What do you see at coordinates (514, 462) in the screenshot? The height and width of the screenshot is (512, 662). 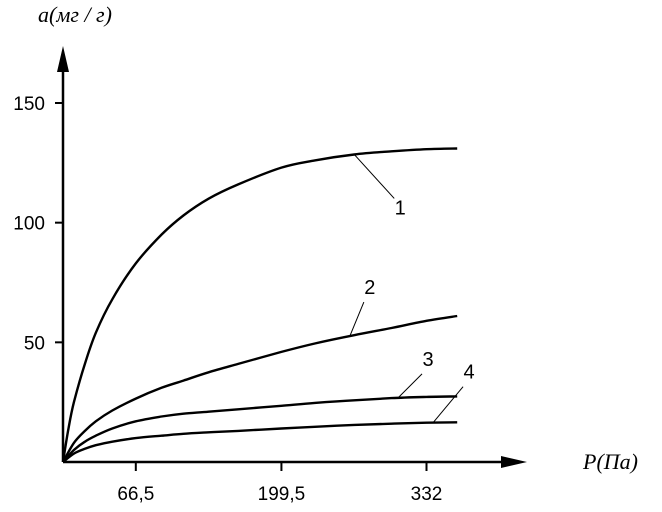 I see `x-axis-arrow` at bounding box center [514, 462].